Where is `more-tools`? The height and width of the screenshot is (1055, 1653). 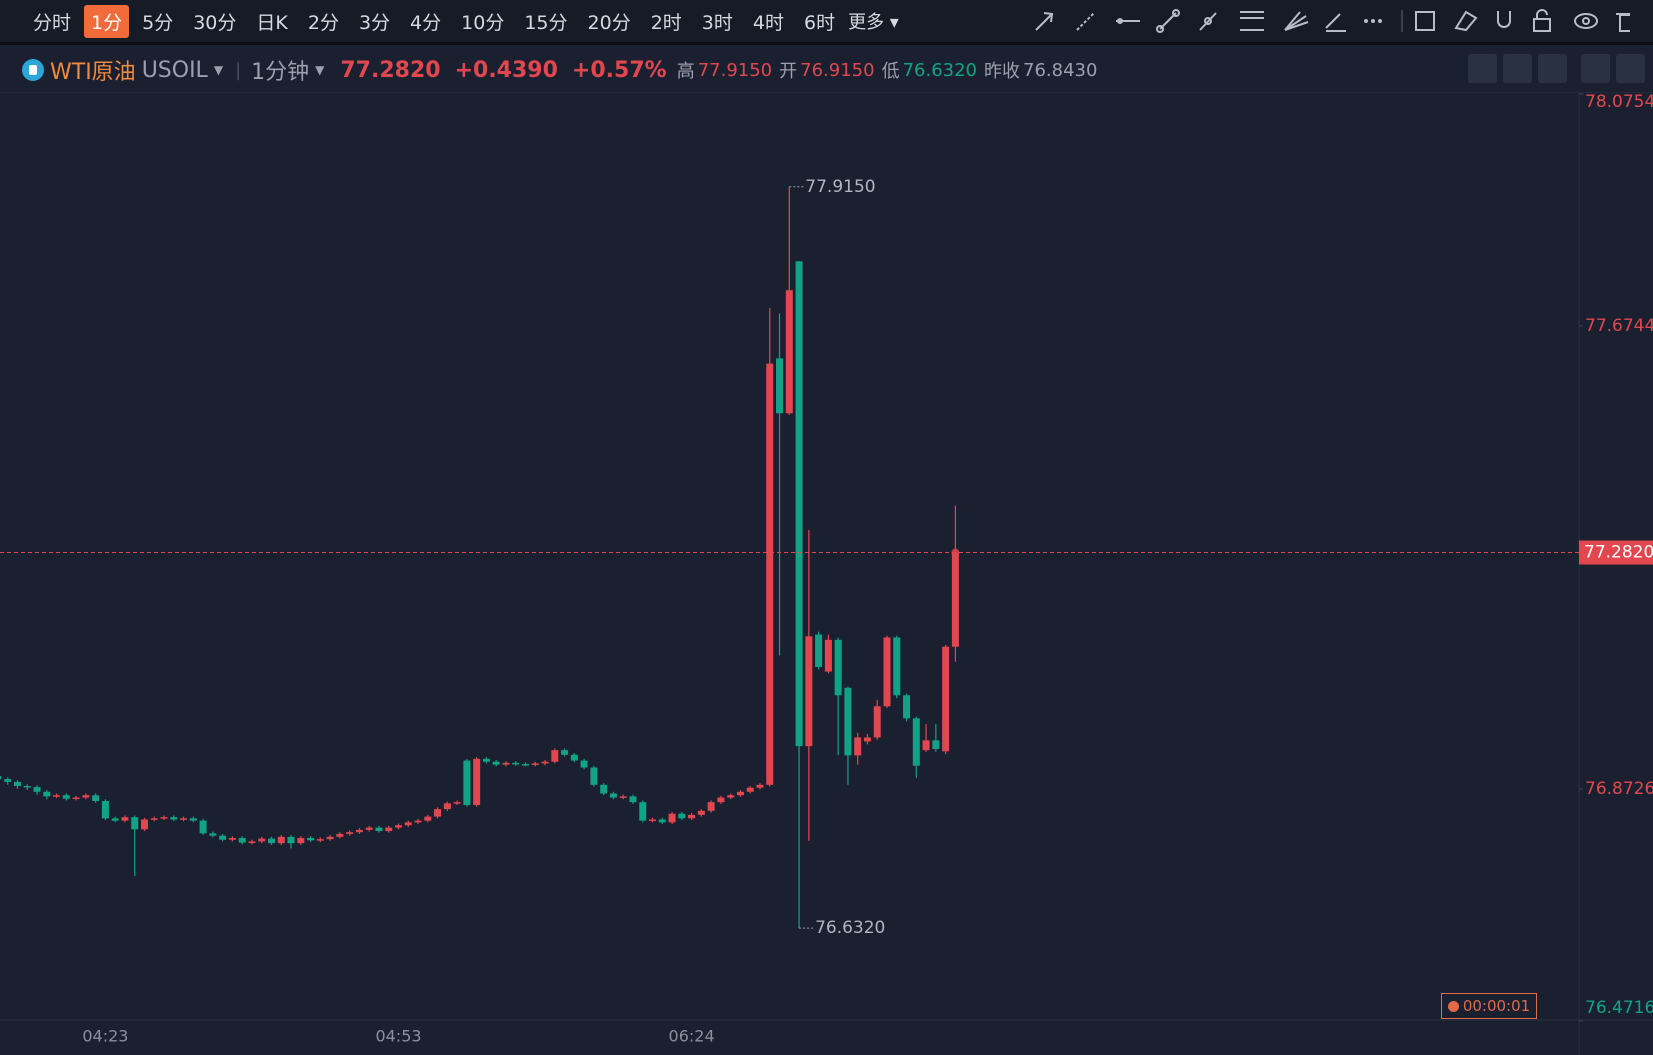 more-tools is located at coordinates (1373, 21).